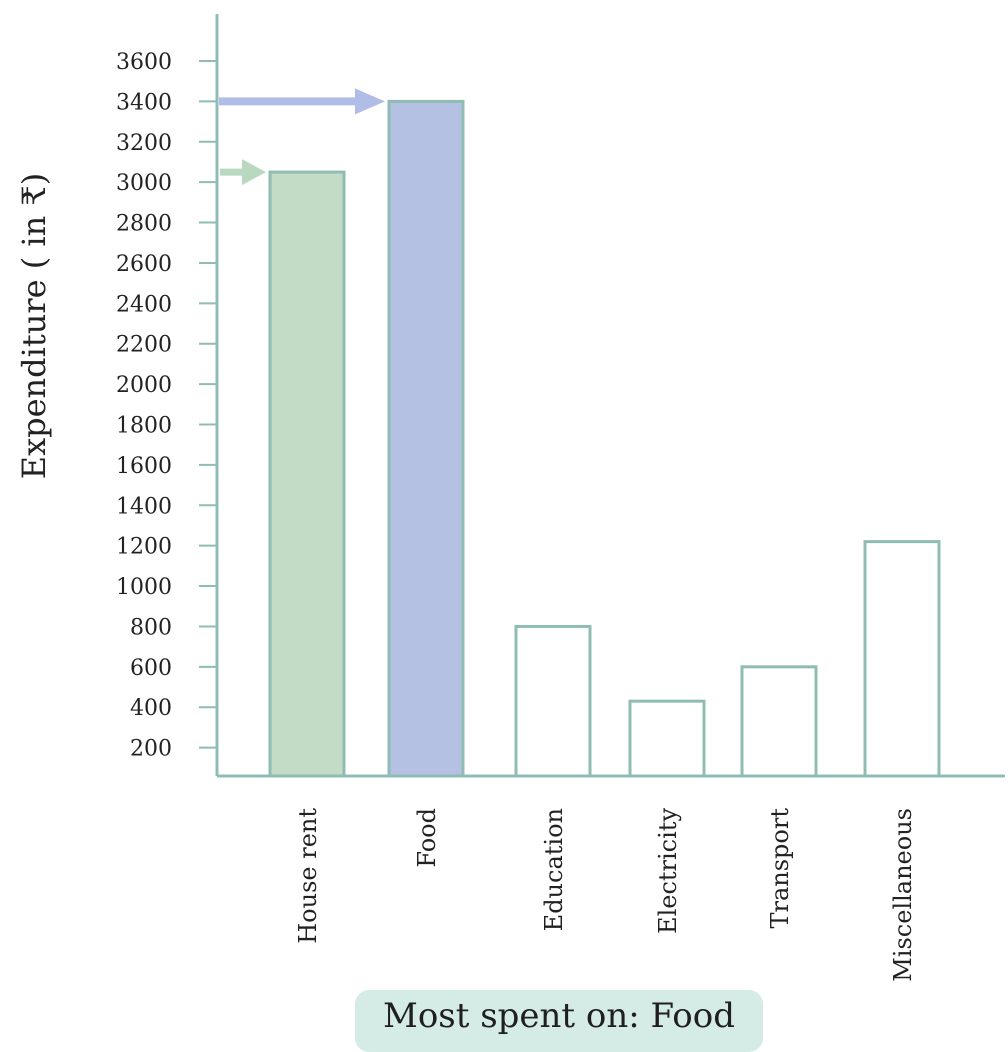 The image size is (1008, 1052). I want to click on highlight-arrows, so click(302, 137).